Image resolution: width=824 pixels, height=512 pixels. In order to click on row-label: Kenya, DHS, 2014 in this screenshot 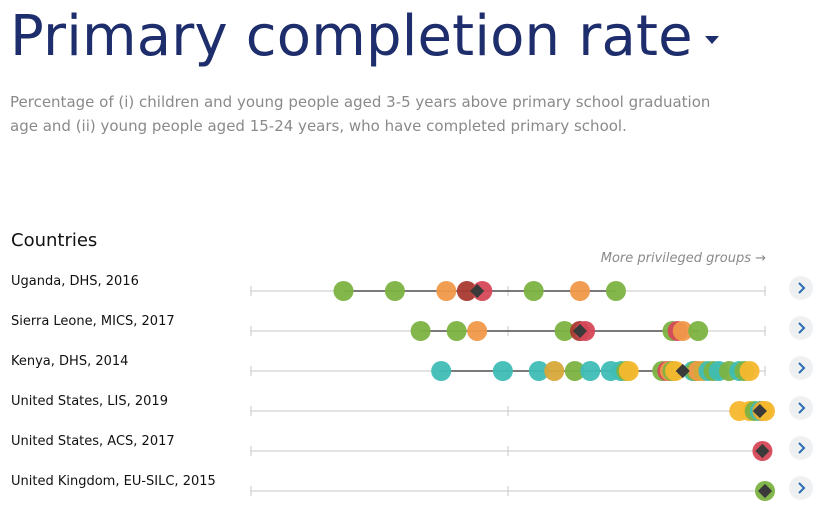, I will do `click(70, 361)`.